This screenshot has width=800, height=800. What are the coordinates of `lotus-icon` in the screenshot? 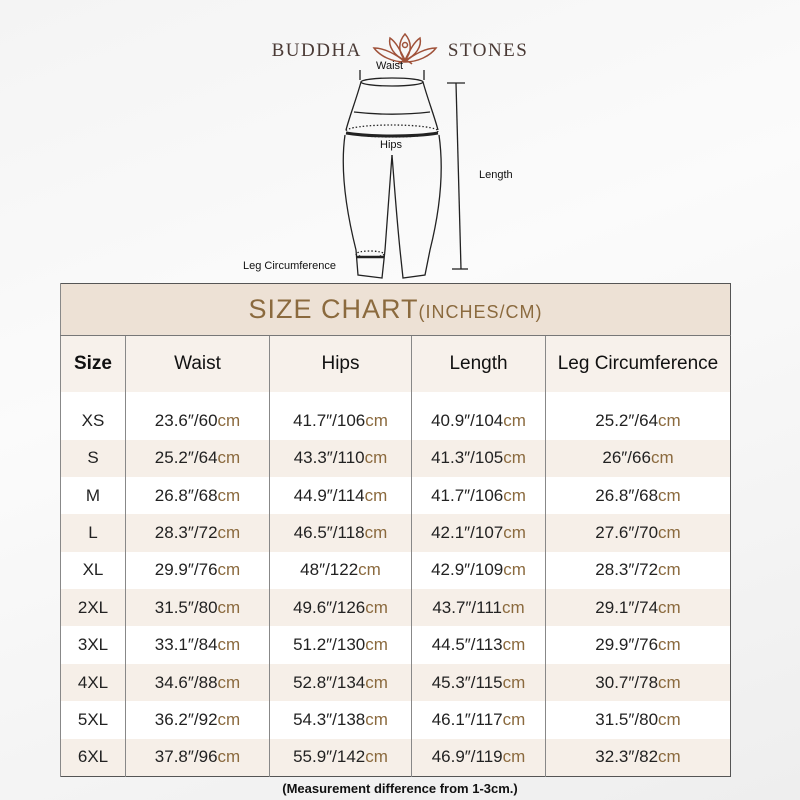 It's located at (405, 48).